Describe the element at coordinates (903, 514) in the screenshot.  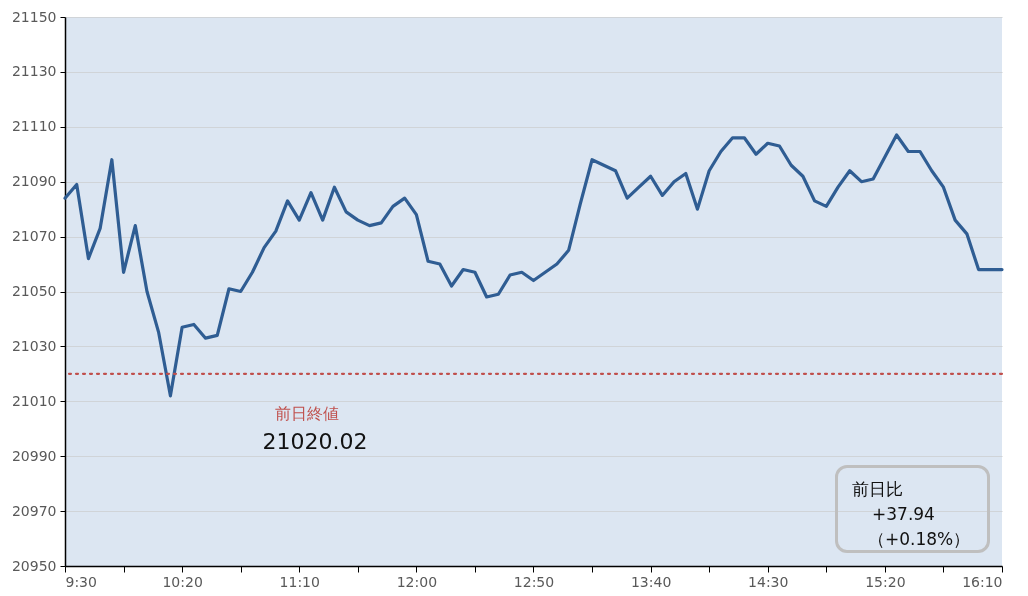
I see `annotation: +37.94` at that location.